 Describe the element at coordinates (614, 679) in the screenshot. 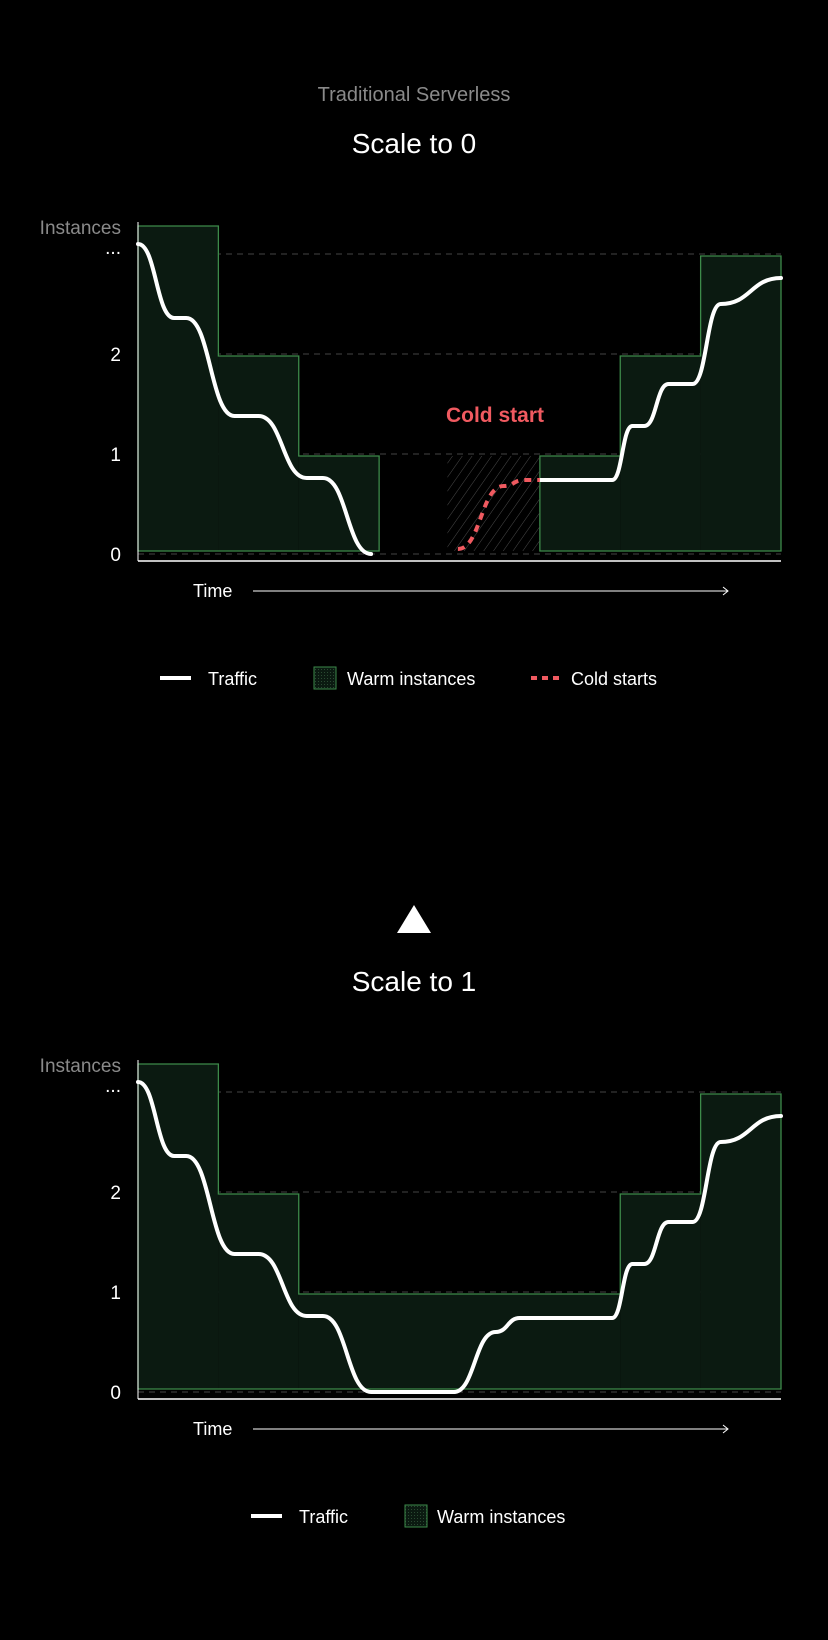

I see `legend-cold-label: Cold starts` at that location.